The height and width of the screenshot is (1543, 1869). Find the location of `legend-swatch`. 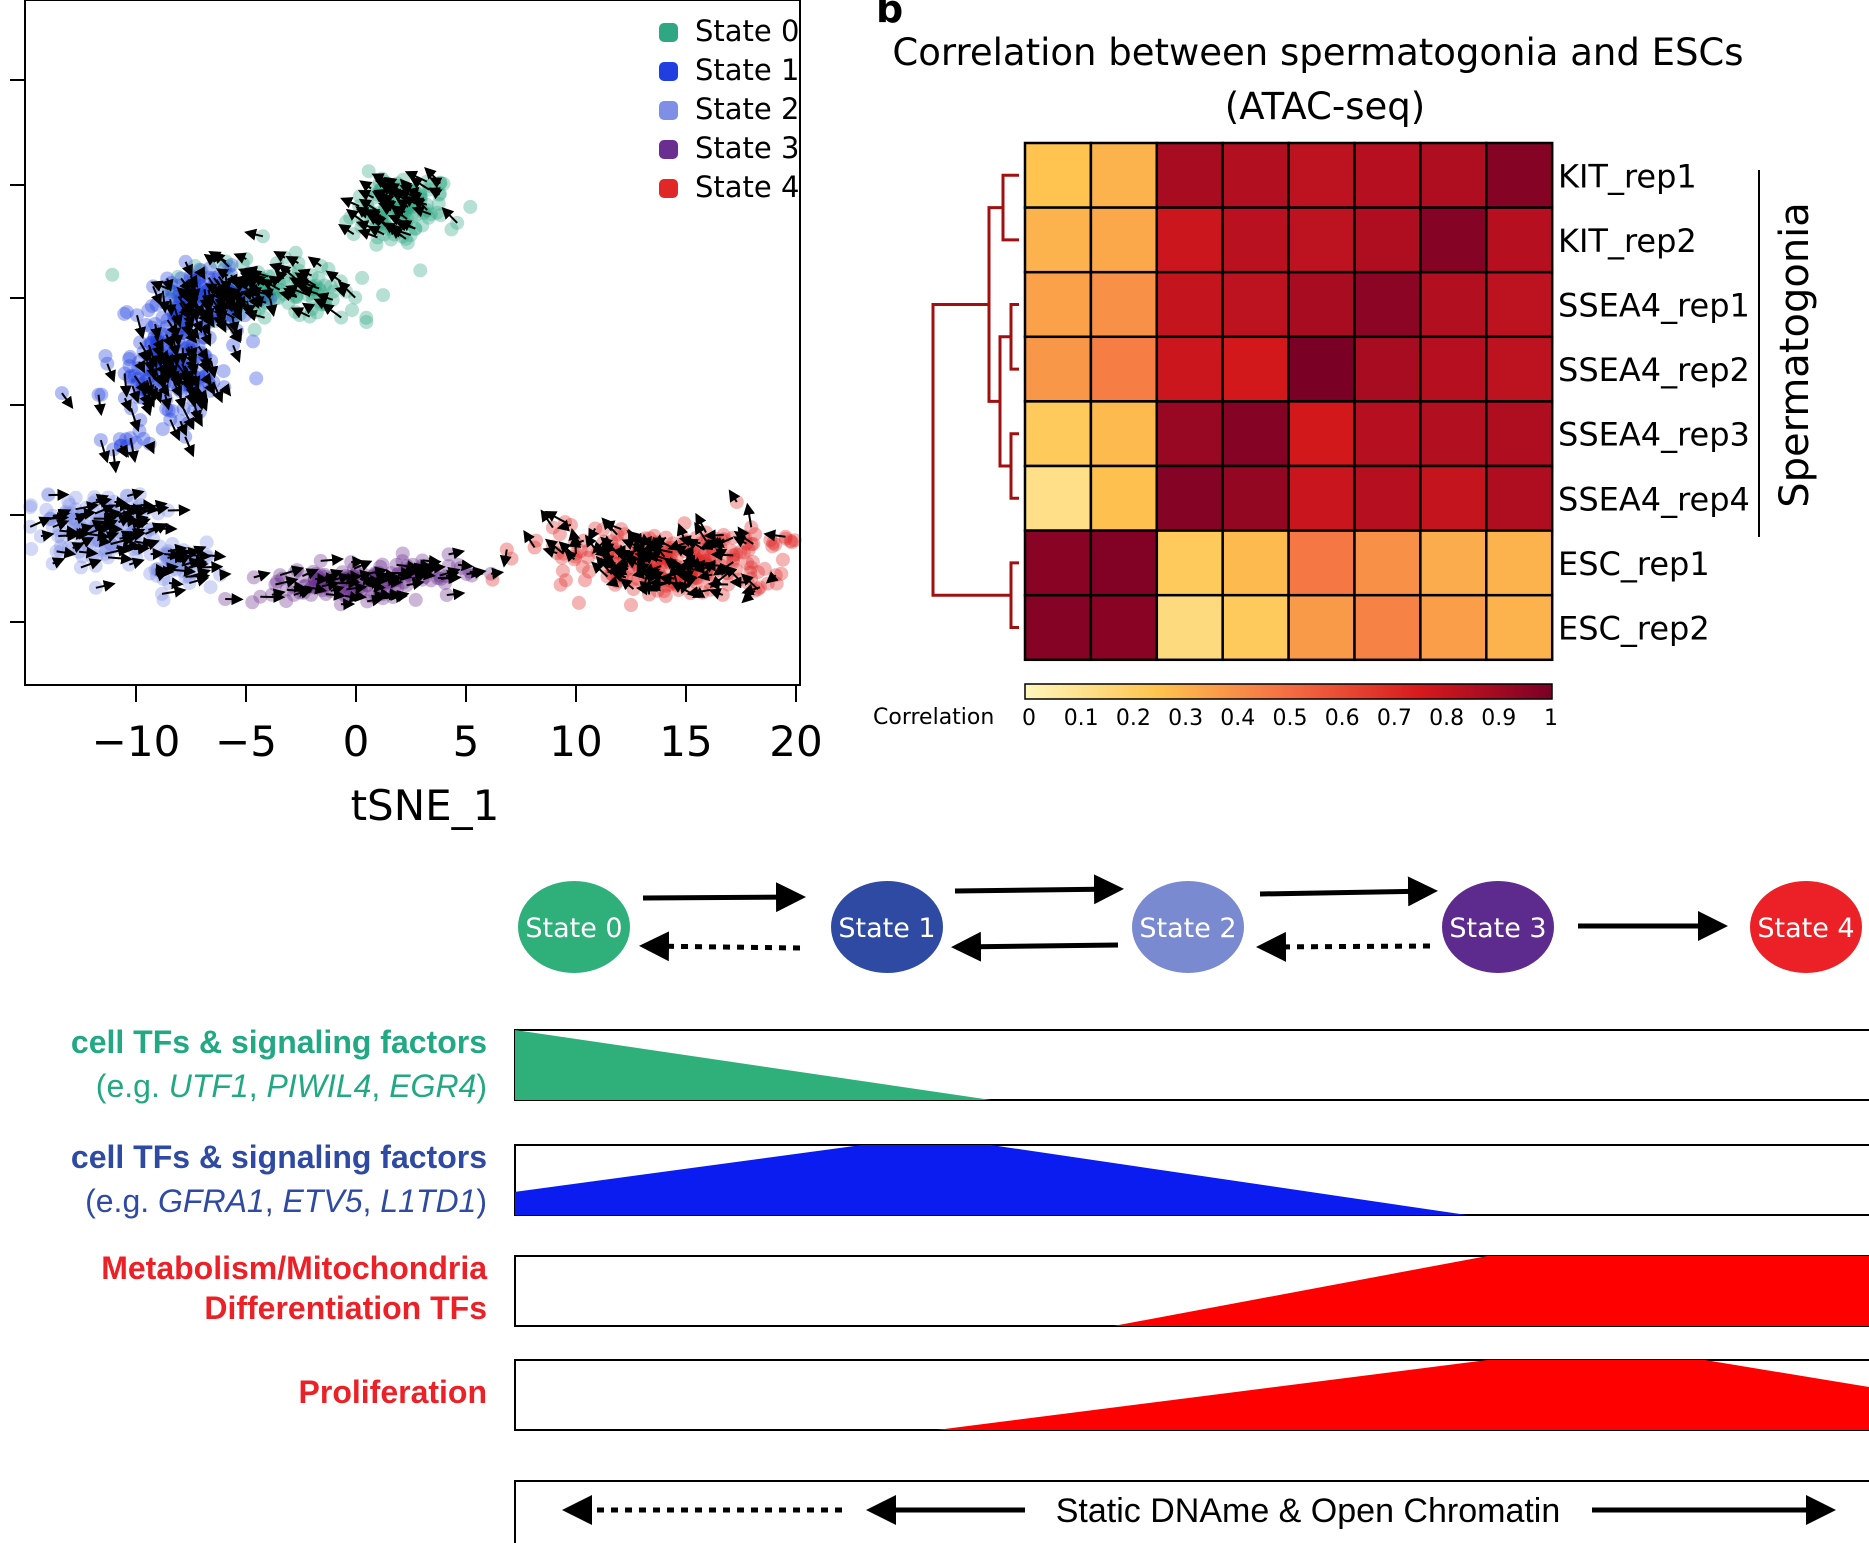

legend-swatch is located at coordinates (668, 32).